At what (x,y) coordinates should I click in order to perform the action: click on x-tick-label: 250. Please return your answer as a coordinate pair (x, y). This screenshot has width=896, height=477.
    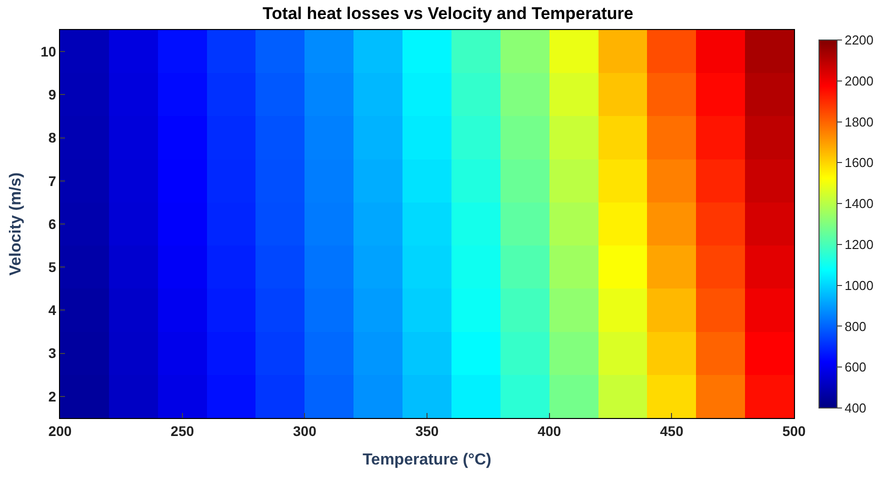
    Looking at the image, I should click on (182, 430).